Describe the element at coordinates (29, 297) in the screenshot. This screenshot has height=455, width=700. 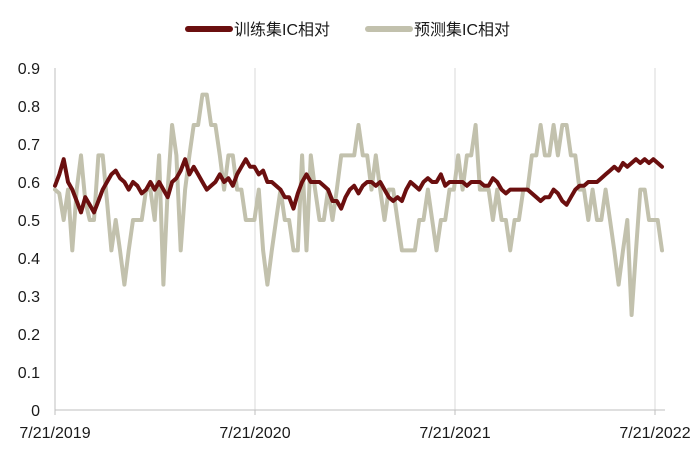
I see `y-tick-label: 0.3` at that location.